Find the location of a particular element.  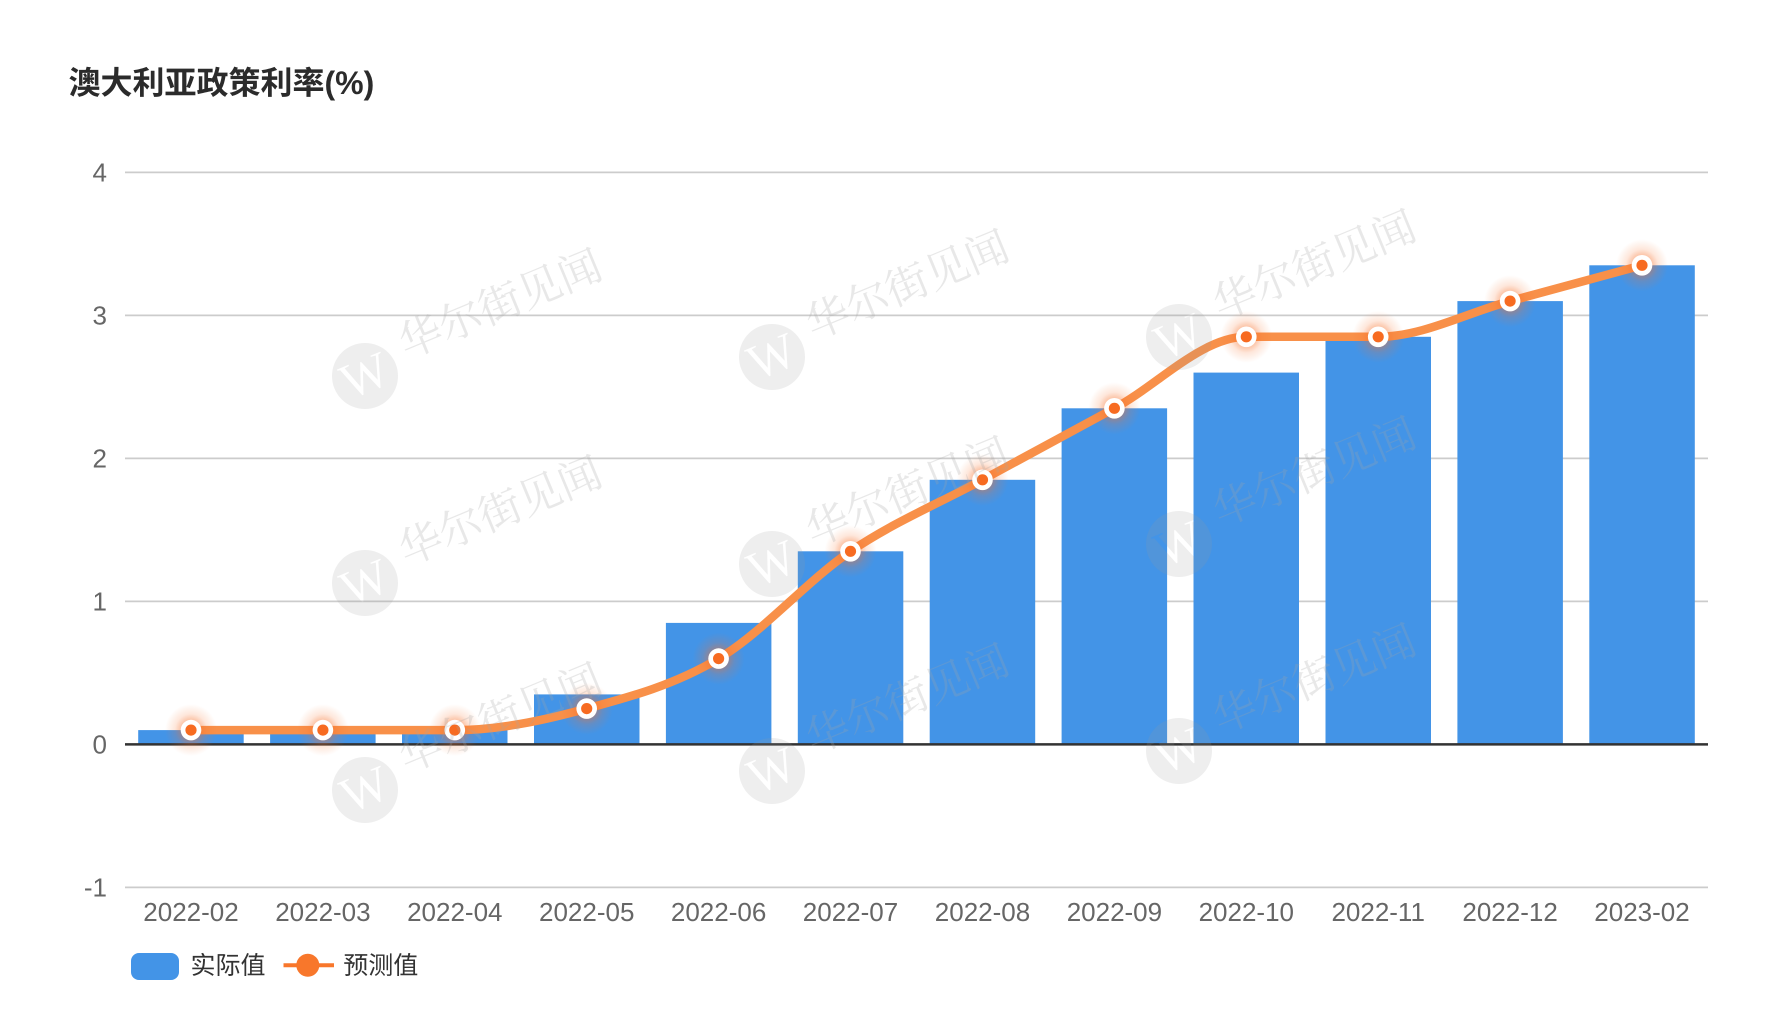

svg-text: 2022-11 is located at coordinates (1378, 912).